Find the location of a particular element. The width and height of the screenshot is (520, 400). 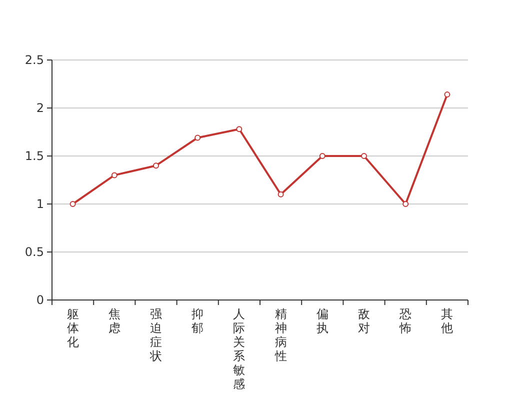

y-tick-label: 2 is located at coordinates (40, 108).